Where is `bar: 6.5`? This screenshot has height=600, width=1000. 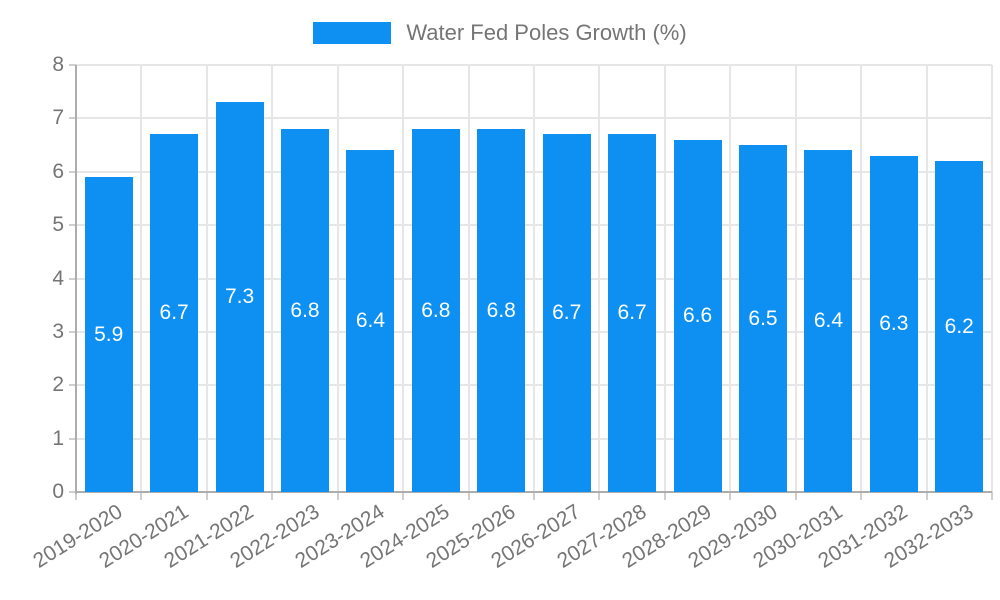
bar: 6.5 is located at coordinates (763, 318).